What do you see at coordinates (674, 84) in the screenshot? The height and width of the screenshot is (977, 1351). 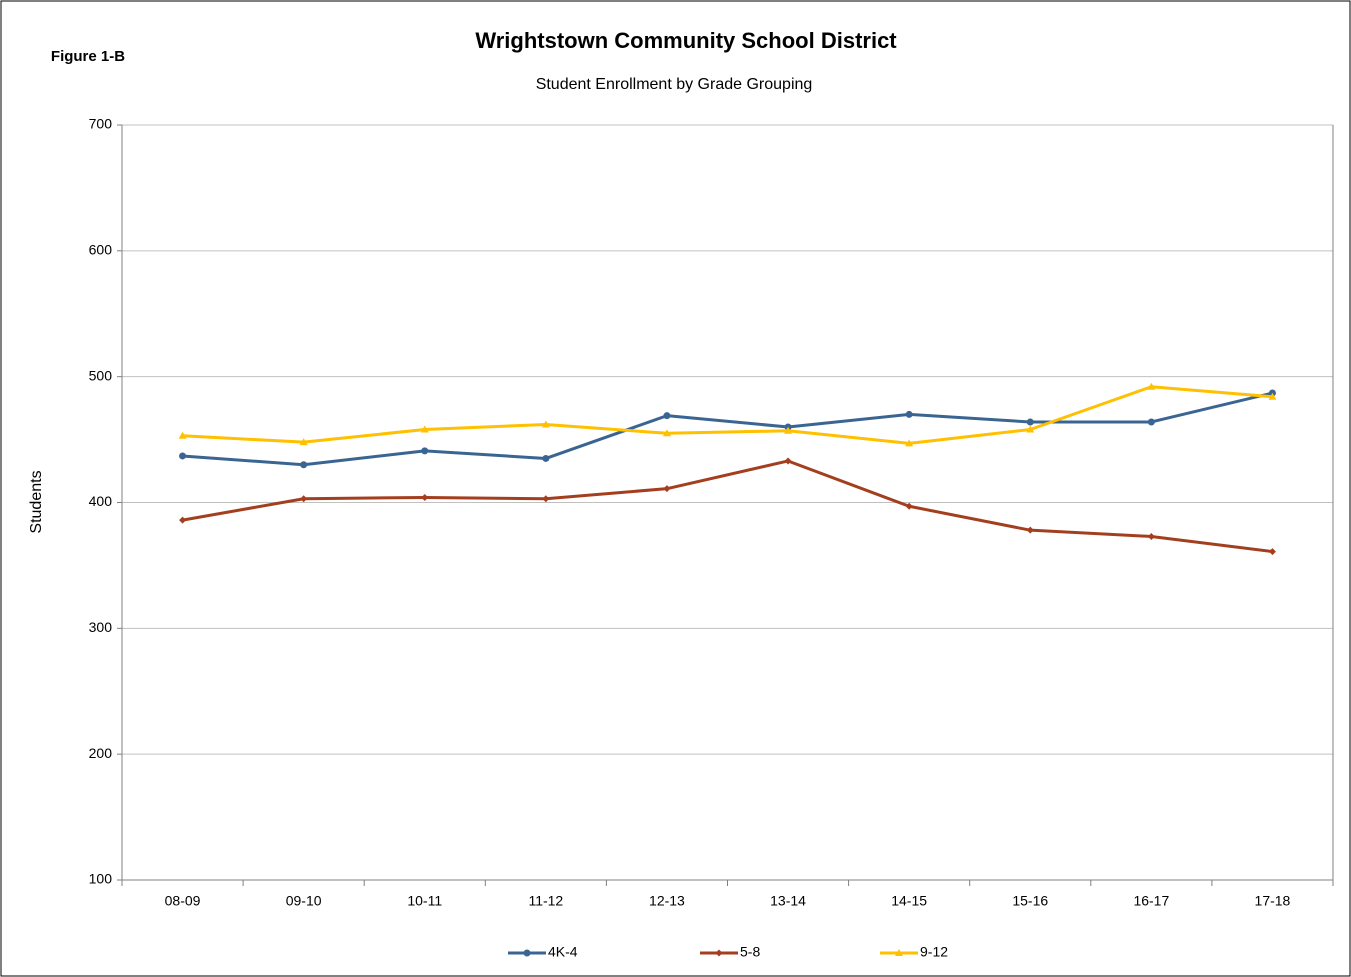 I see `chart-subtitle: Student Enrollment by Grade Grouping` at bounding box center [674, 84].